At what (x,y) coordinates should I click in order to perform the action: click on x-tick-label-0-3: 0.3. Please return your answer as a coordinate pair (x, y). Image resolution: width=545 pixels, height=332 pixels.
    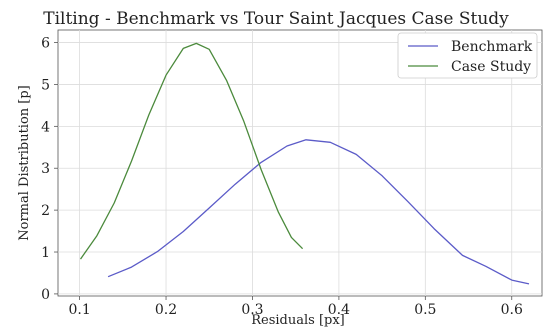
    Looking at the image, I should click on (252, 310).